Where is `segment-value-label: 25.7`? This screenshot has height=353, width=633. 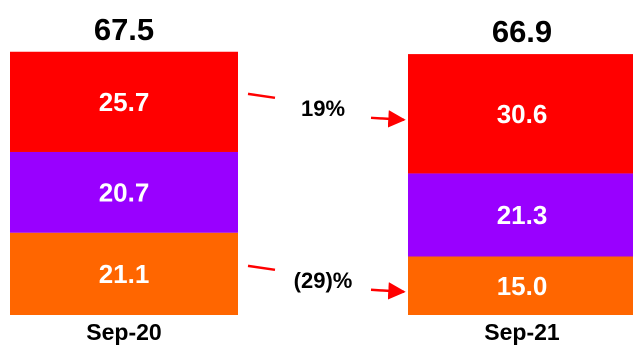 segment-value-label: 25.7 is located at coordinates (124, 102).